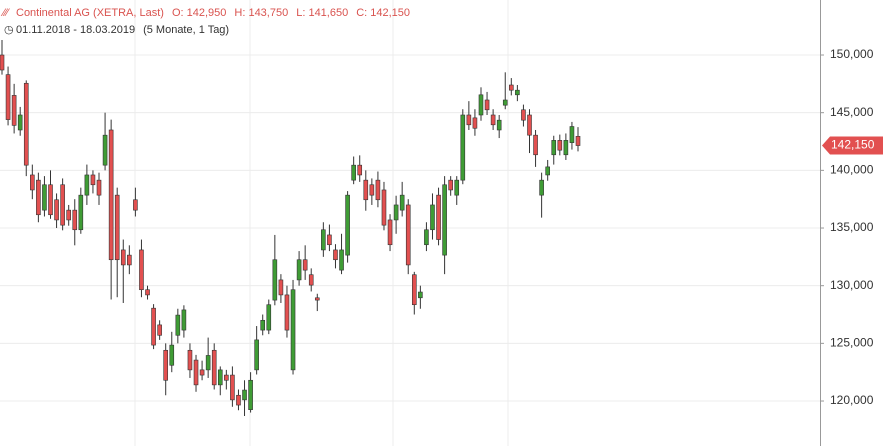 The width and height of the screenshot is (883, 446). Describe the element at coordinates (852, 343) in the screenshot. I see `y-tick-label: 125,000` at that location.